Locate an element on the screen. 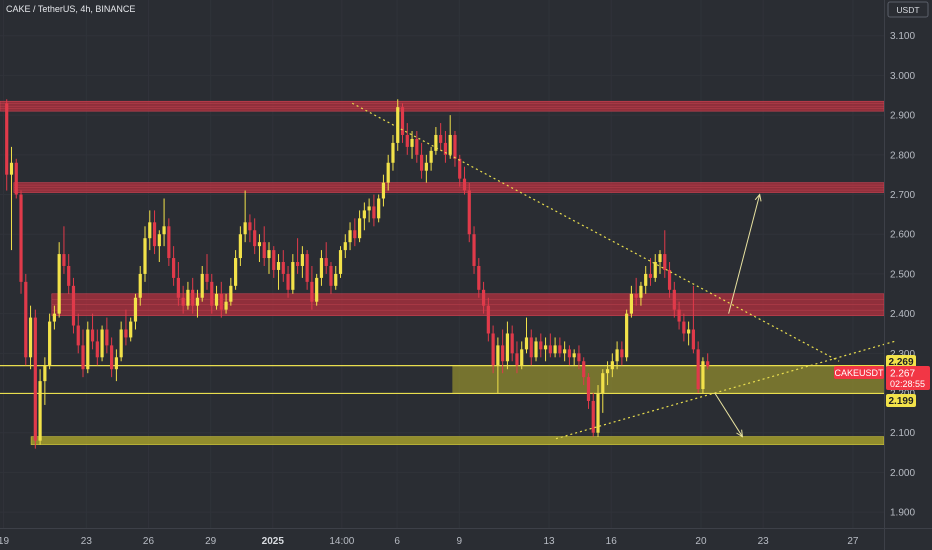  current-symbol: CAKEUSDT is located at coordinates (859, 373).